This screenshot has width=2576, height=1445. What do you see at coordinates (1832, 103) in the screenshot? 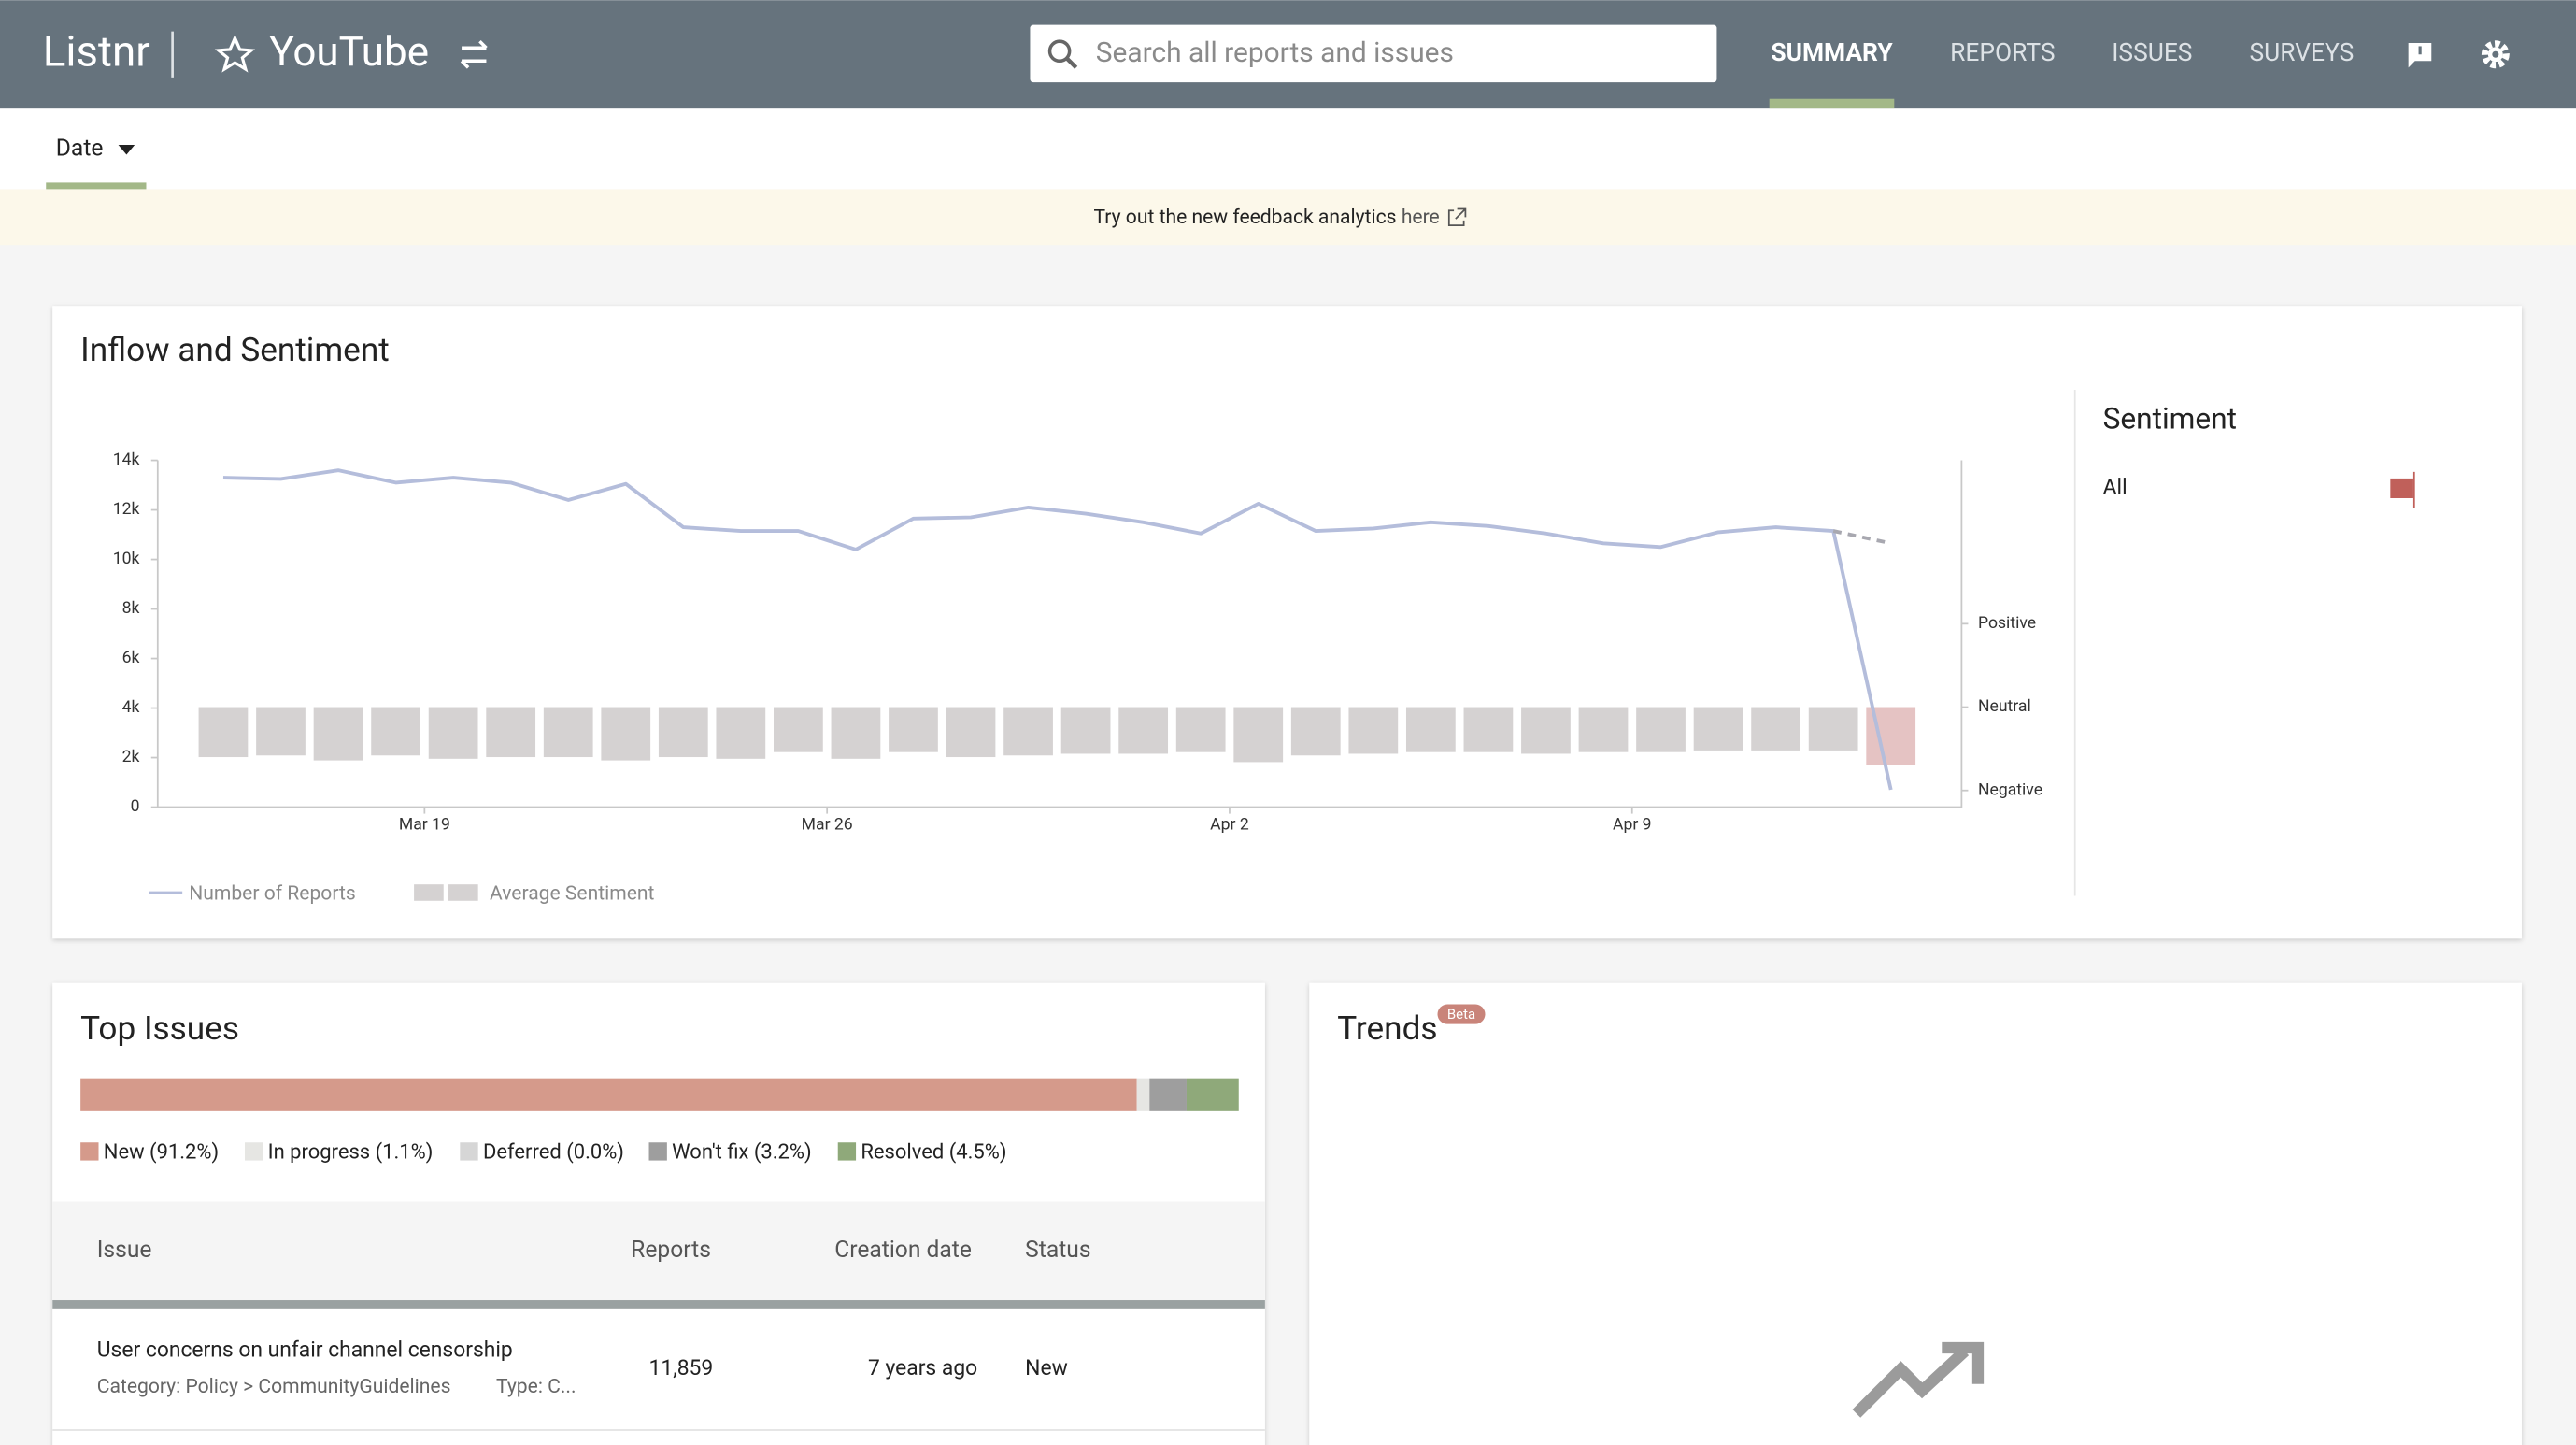
I see `active-tab-indicator` at bounding box center [1832, 103].